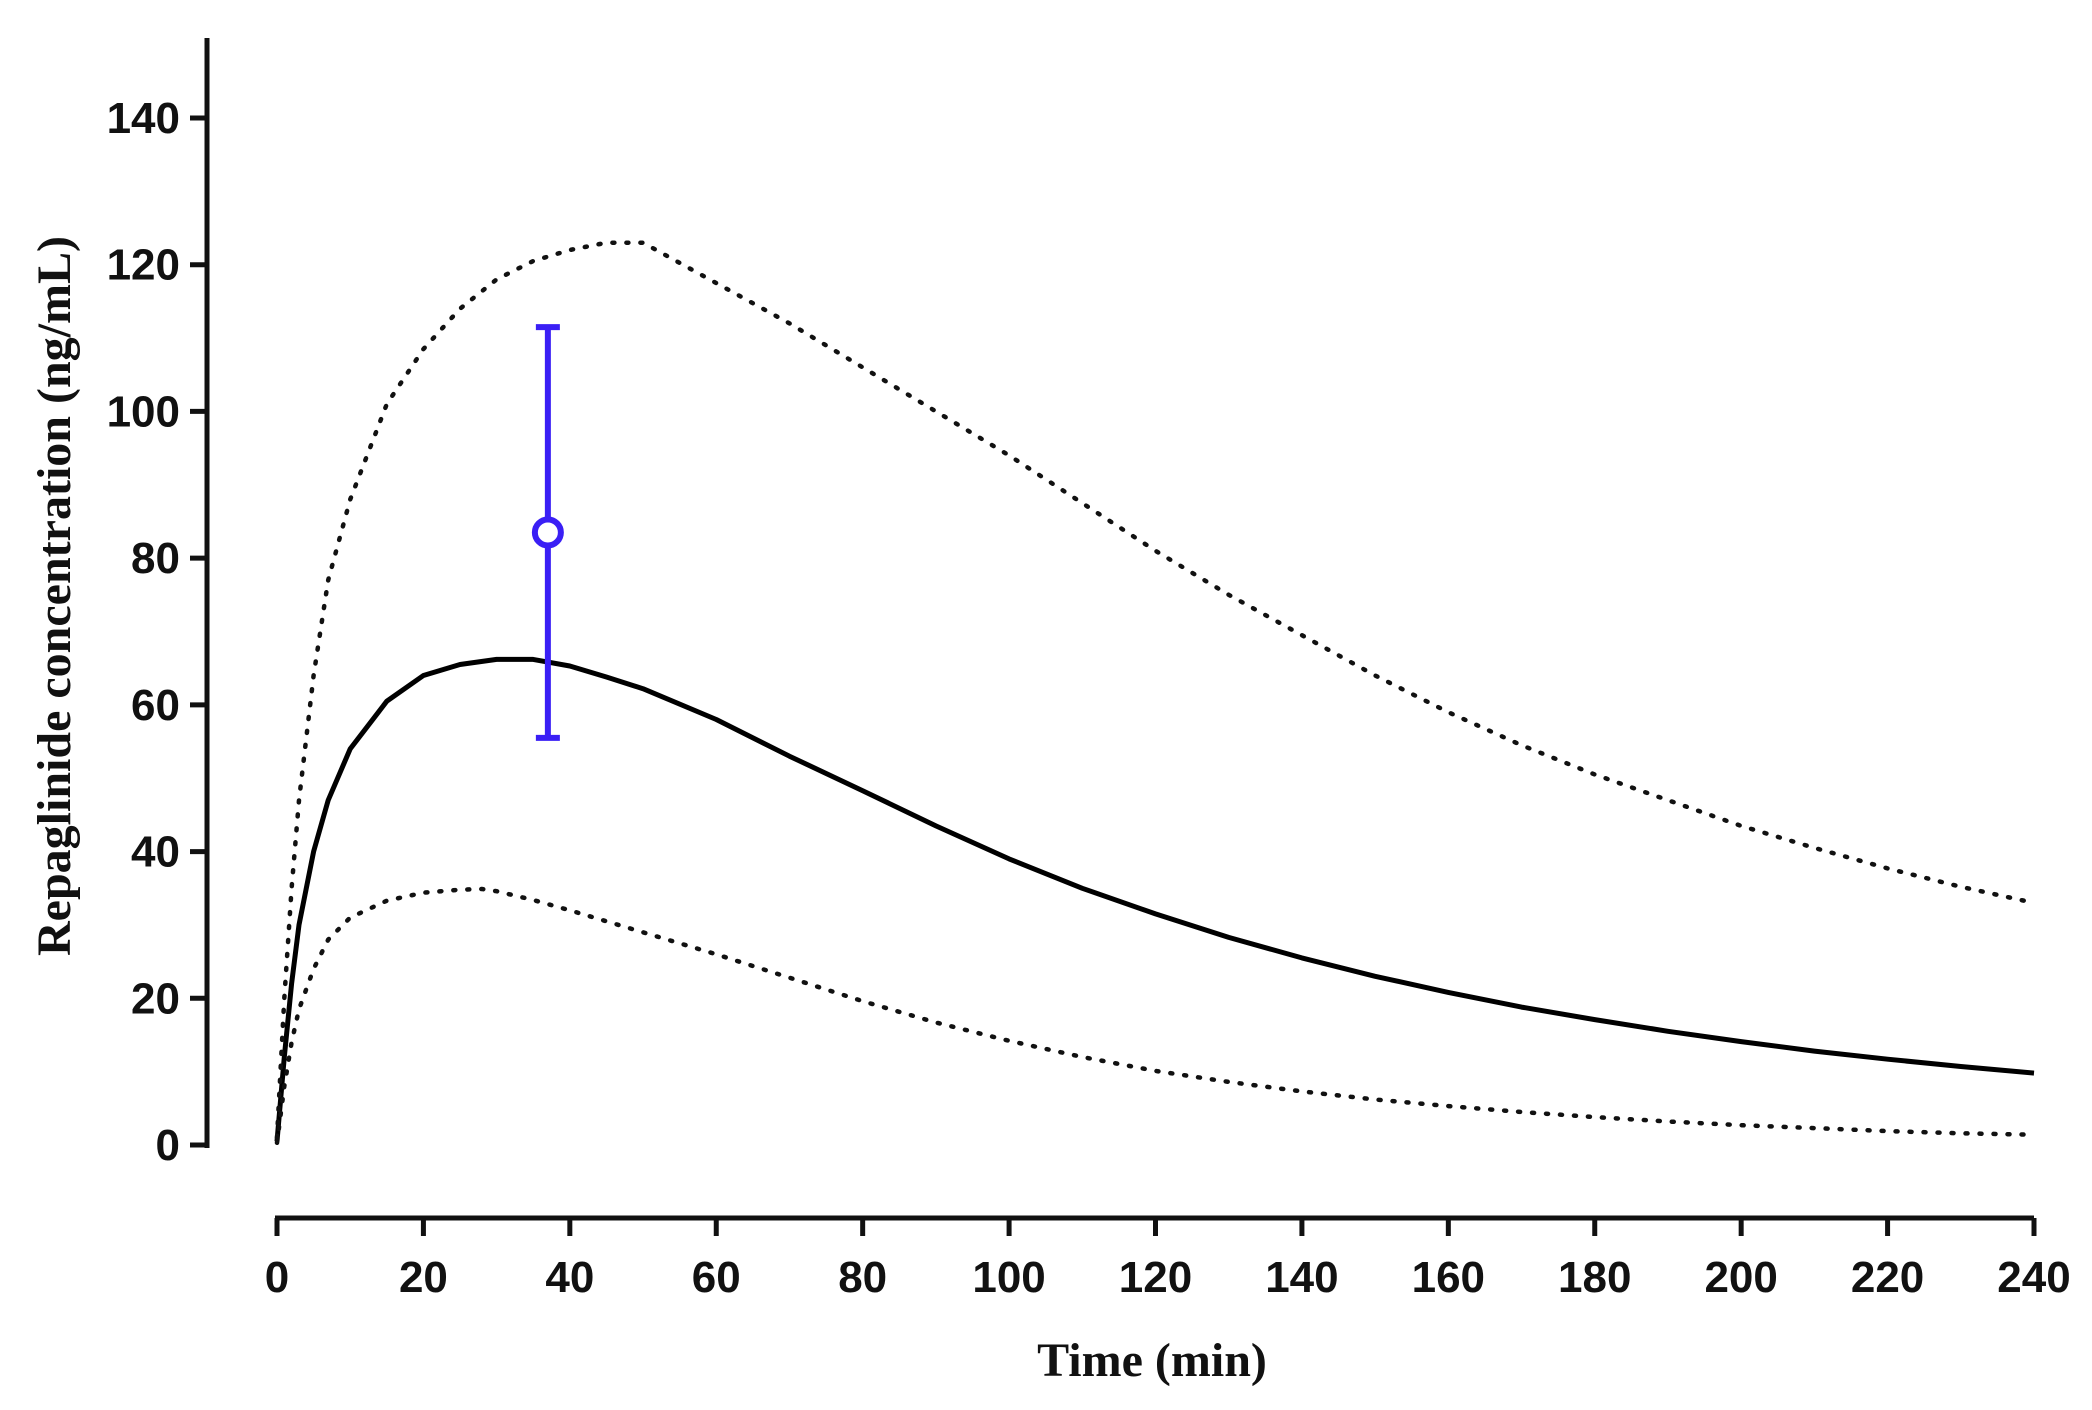 This screenshot has height=1410, width=2092. I want to click on y-tick-label: 20, so click(155, 998).